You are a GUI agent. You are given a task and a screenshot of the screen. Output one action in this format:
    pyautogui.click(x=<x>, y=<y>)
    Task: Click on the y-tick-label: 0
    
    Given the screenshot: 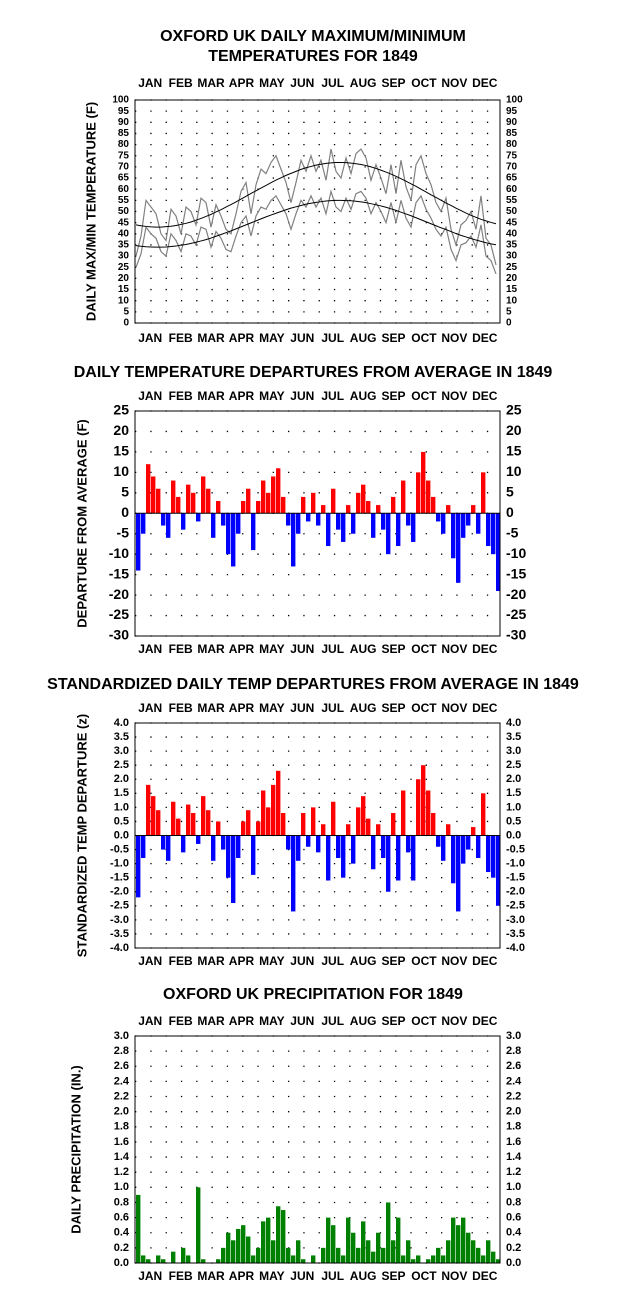 What is the action you would take?
    pyautogui.click(x=509, y=323)
    